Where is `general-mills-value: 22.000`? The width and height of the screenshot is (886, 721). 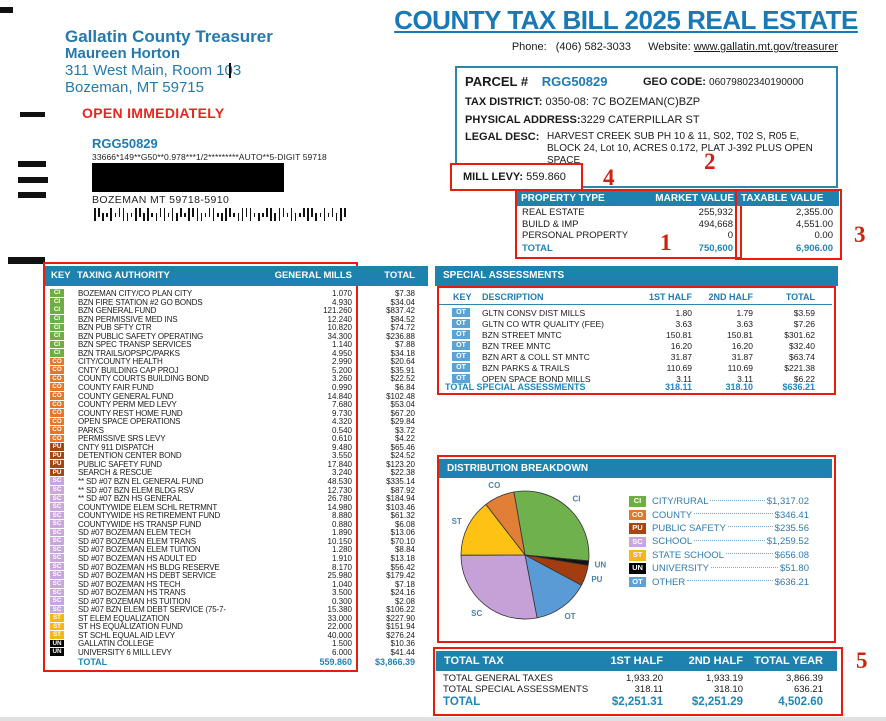
general-mills-value: 22.000 is located at coordinates (339, 627).